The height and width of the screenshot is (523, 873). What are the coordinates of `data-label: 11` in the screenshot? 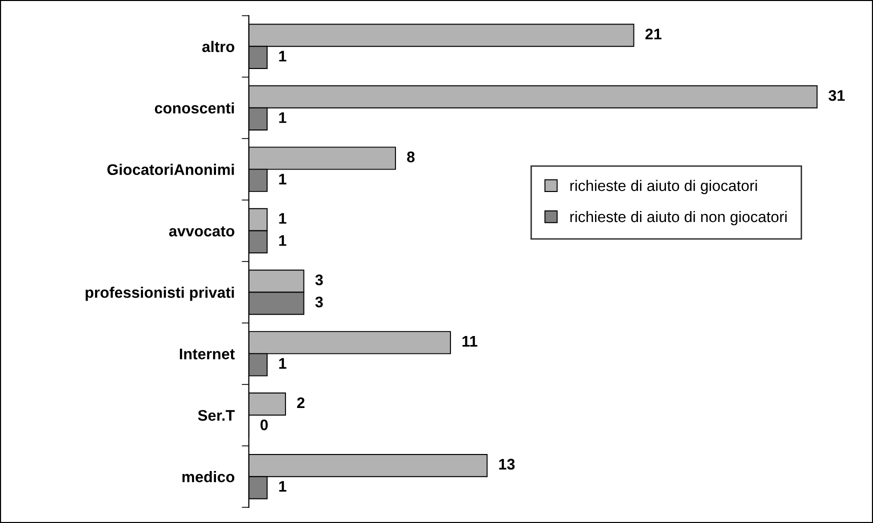 It's located at (470, 341).